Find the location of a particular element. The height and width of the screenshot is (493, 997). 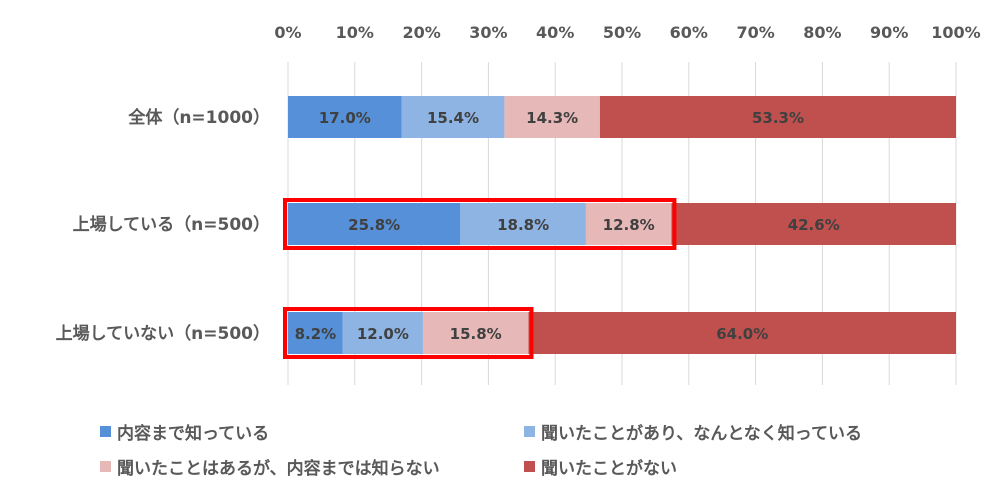

x-tick-label: 0% is located at coordinates (287, 32).